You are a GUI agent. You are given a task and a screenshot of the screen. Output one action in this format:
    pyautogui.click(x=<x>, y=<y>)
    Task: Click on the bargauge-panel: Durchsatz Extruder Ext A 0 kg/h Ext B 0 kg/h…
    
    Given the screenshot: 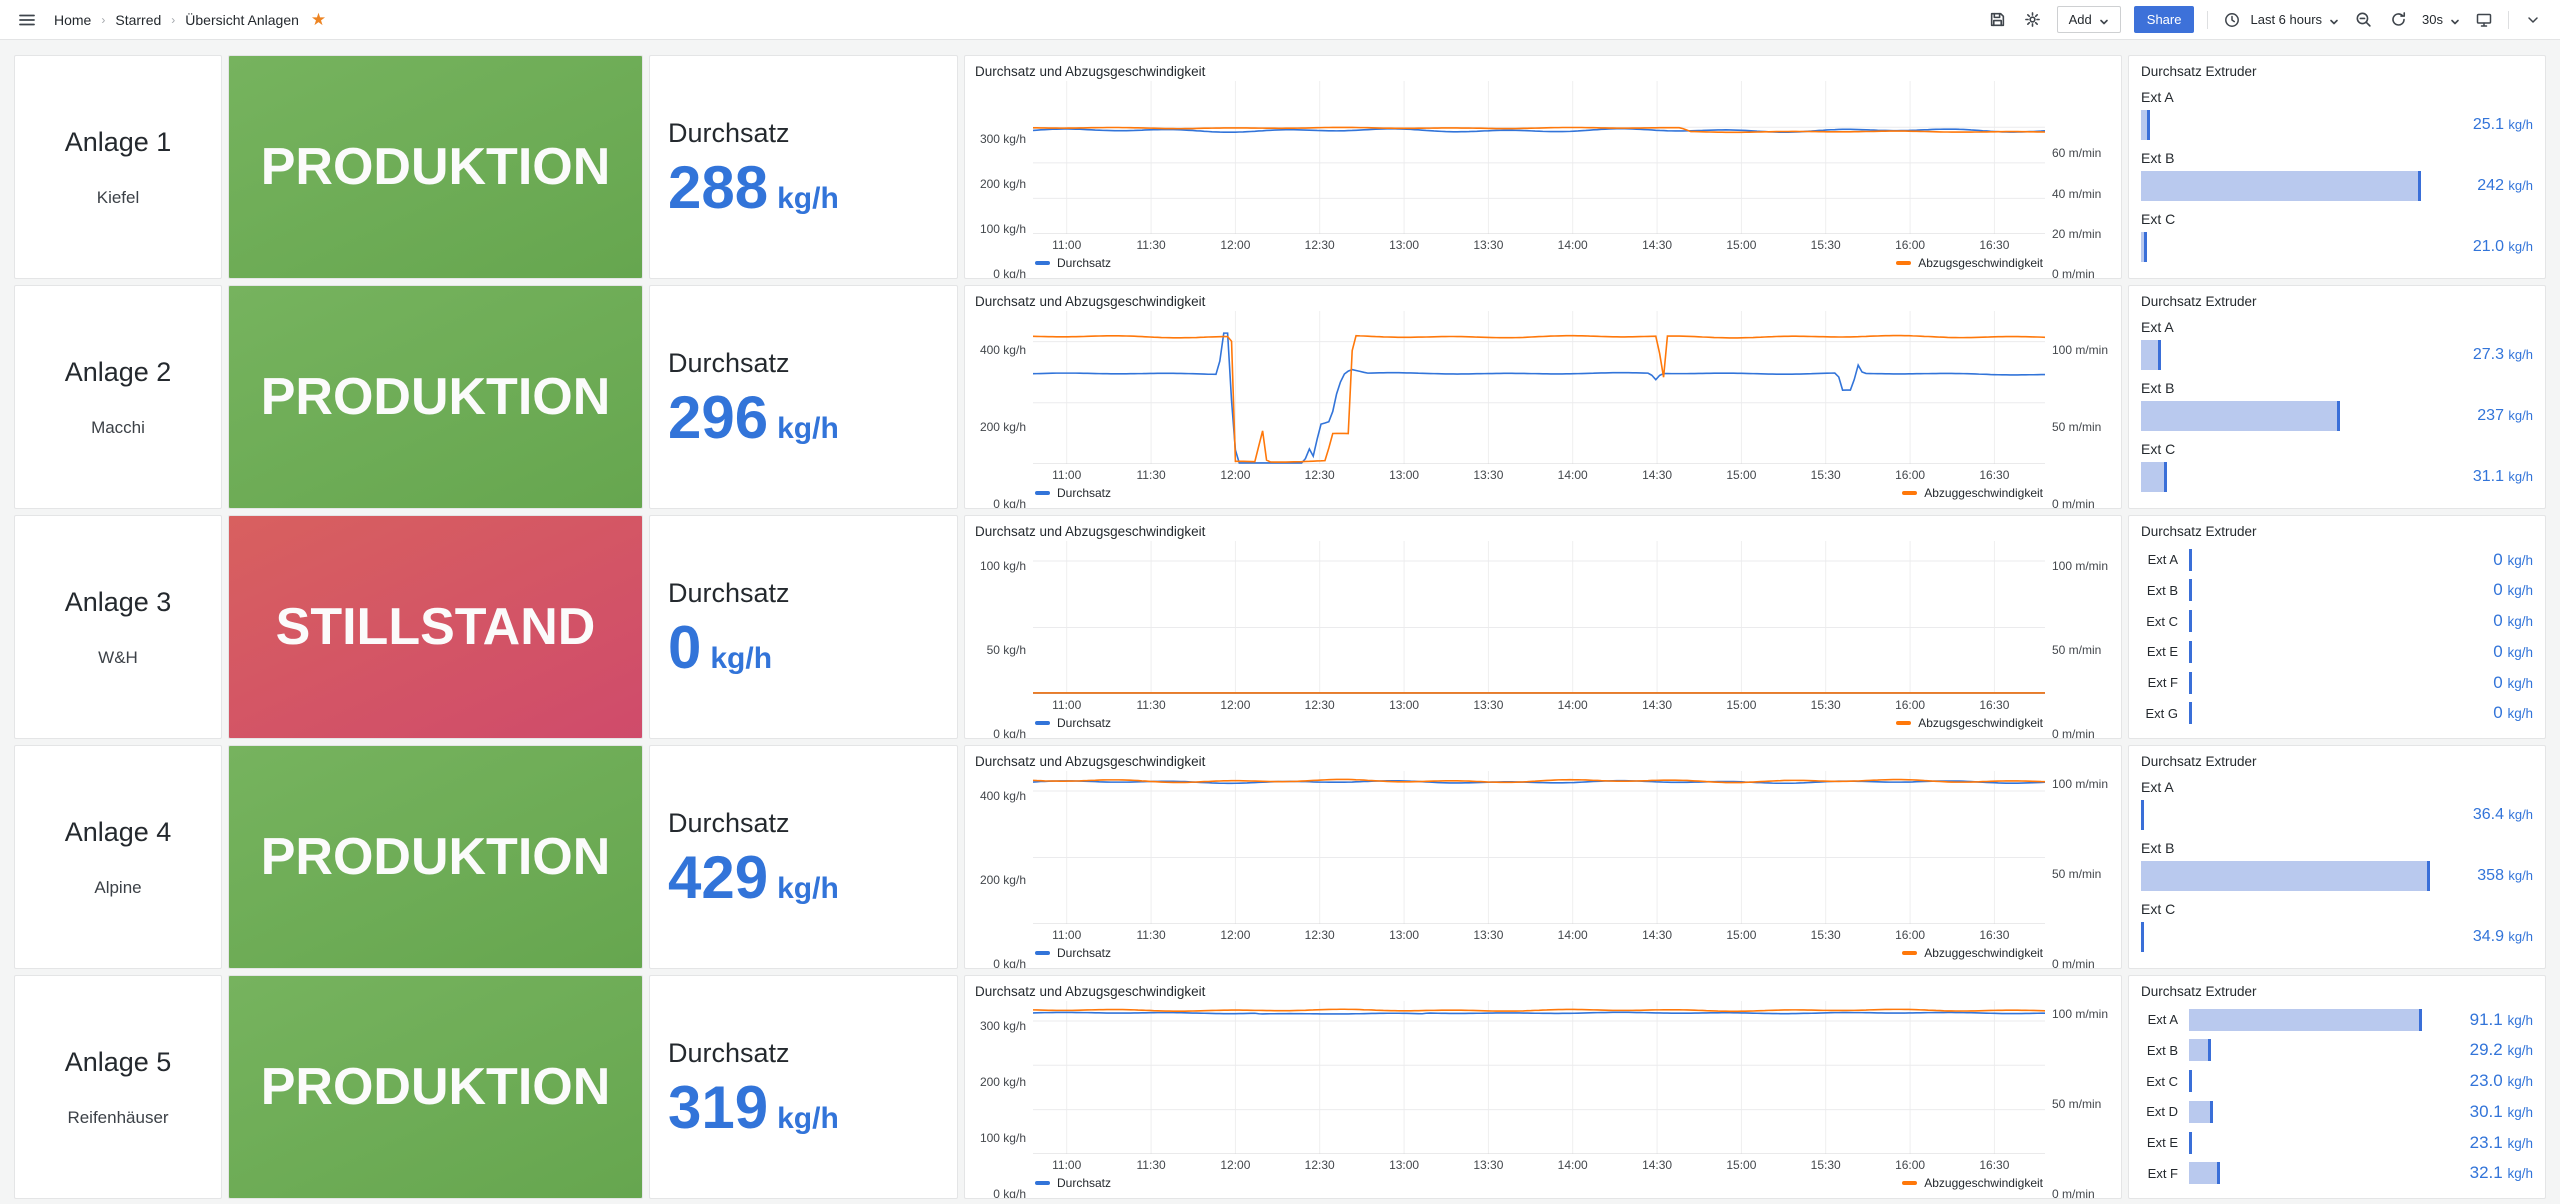 What is the action you would take?
    pyautogui.click(x=2337, y=627)
    